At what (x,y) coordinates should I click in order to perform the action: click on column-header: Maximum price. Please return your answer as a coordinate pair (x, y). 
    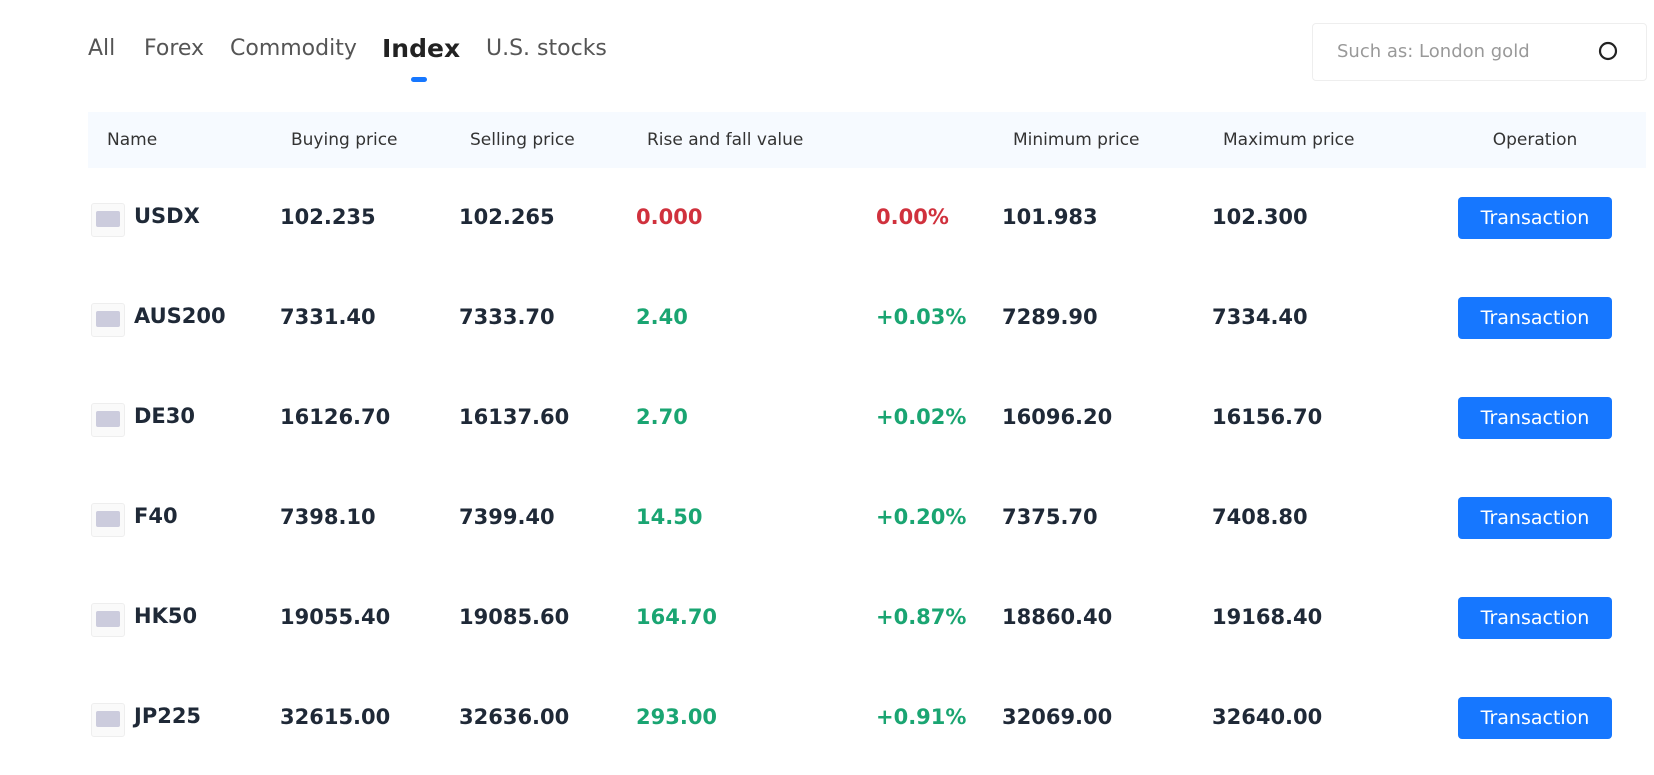
    Looking at the image, I should click on (1289, 140).